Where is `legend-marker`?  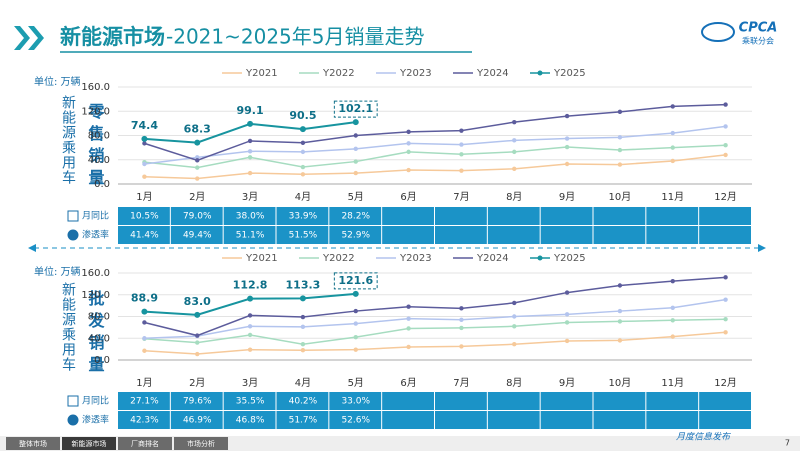 legend-marker is located at coordinates (540, 258).